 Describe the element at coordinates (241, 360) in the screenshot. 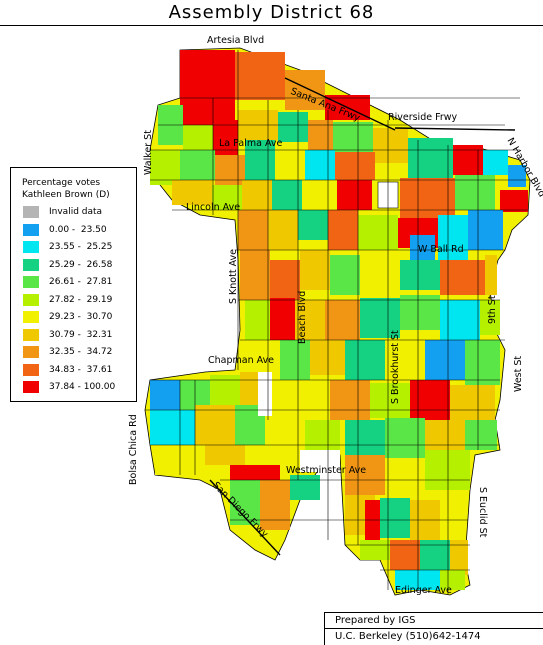

I see `street-label-chapman: Chapman Ave` at that location.